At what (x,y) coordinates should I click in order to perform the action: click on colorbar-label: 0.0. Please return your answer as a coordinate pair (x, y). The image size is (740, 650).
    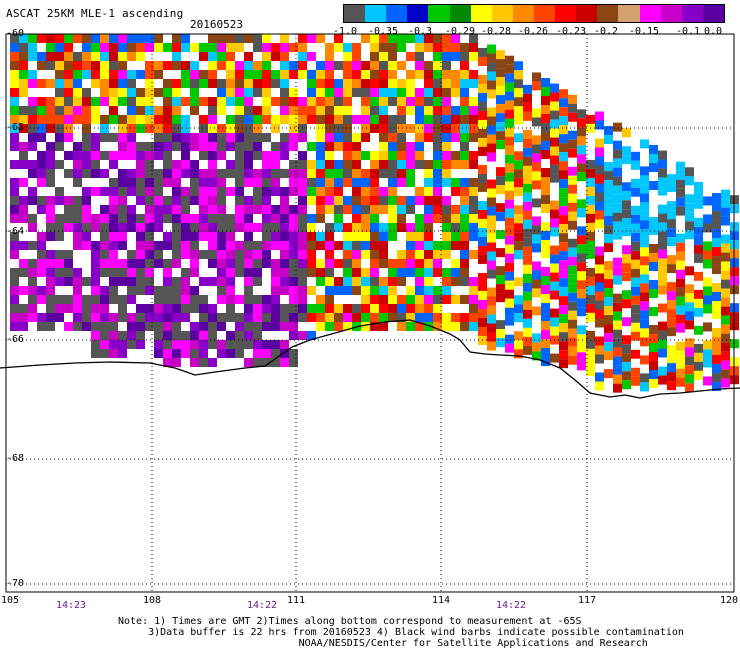
    Looking at the image, I should click on (713, 31).